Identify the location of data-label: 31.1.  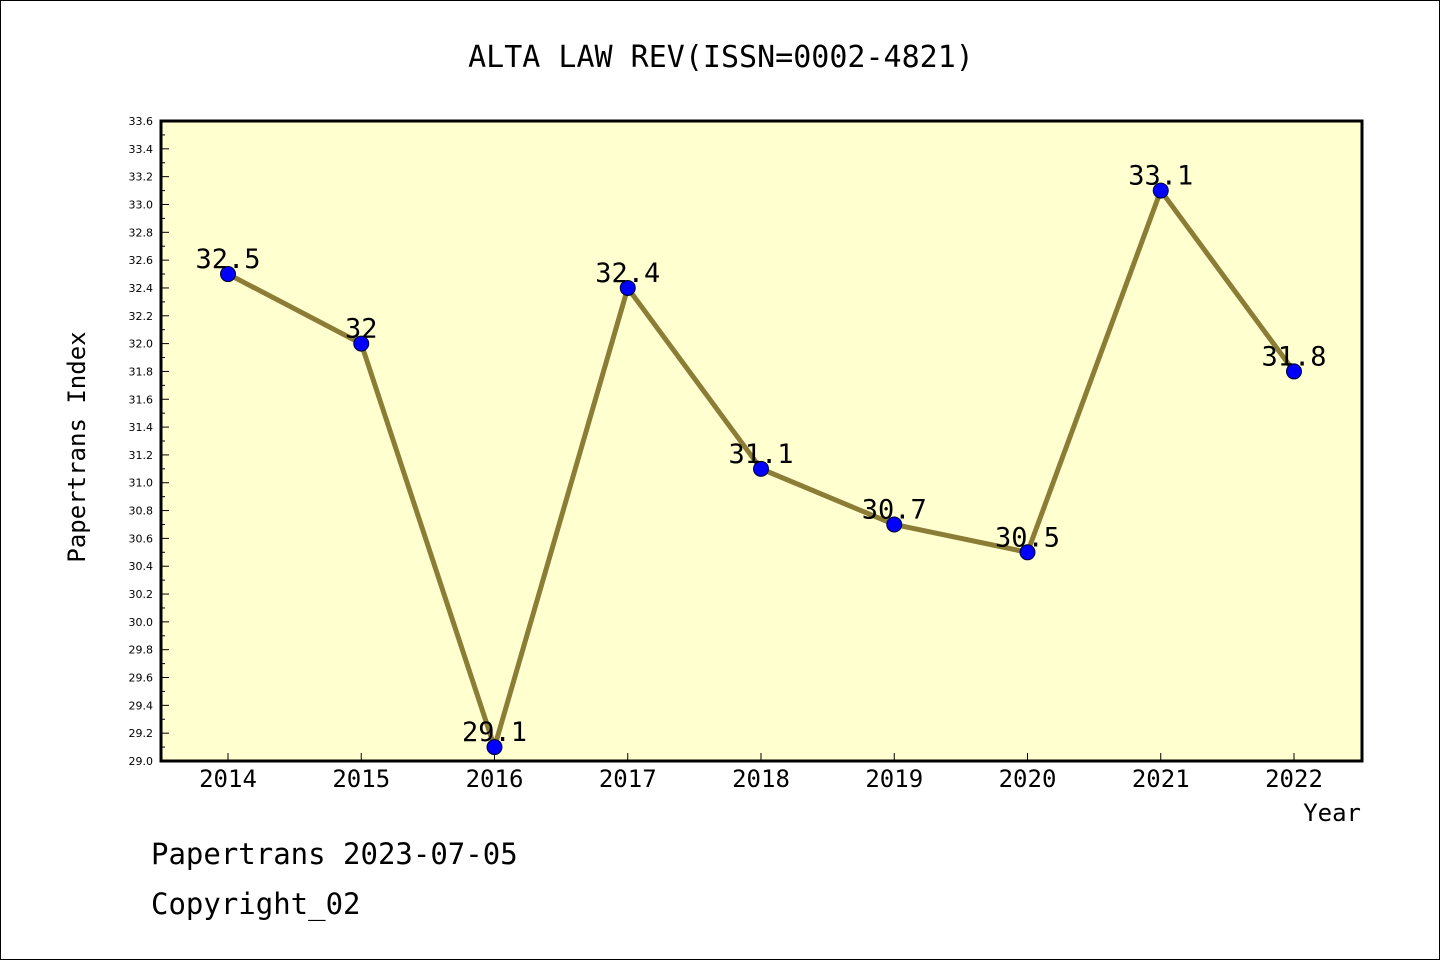
(760, 454).